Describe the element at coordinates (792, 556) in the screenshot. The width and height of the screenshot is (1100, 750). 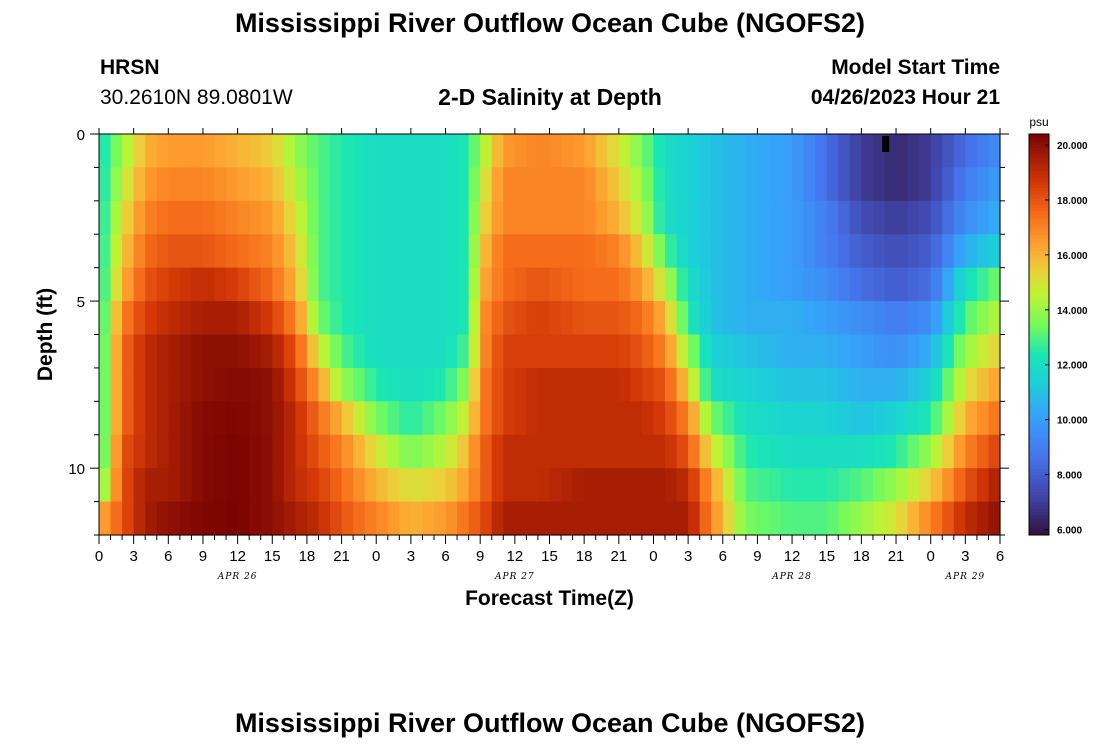
I see `x-tick-label: 12` at that location.